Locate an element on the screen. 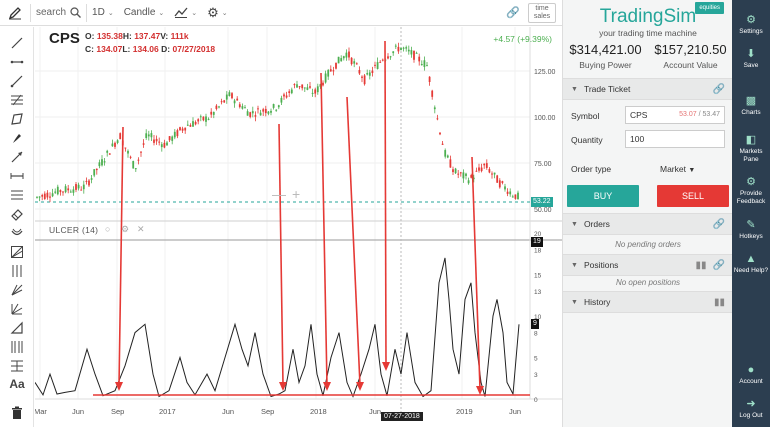 Image resolution: width=770 pixels, height=427 pixels. eraser-icon is located at coordinates (17, 215).